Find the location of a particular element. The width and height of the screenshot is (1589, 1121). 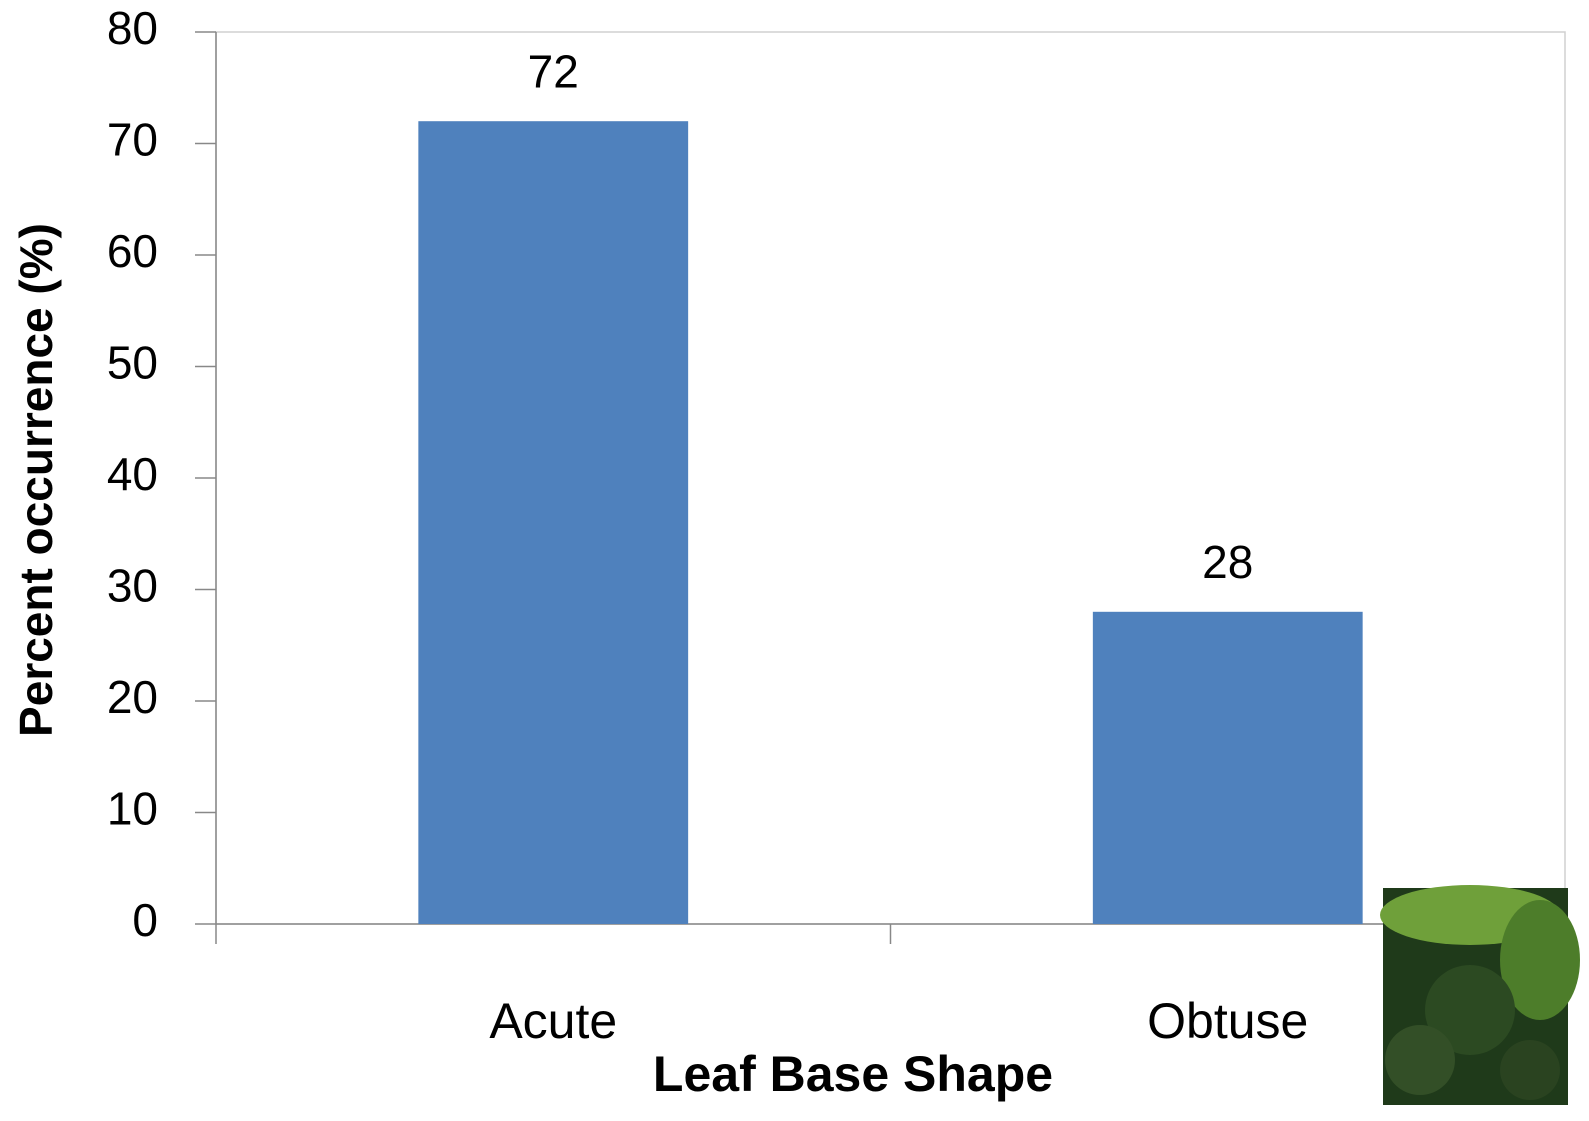

y-tick-label: 80 is located at coordinates (132, 28).